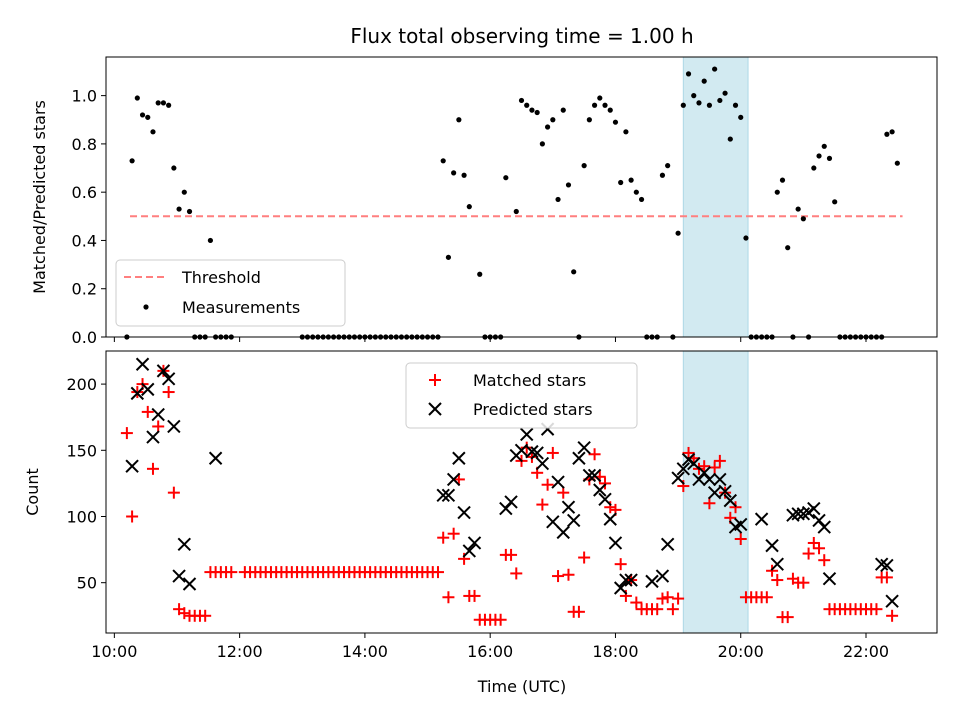 The width and height of the screenshot is (960, 720). What do you see at coordinates (490, 339) in the screenshot?
I see `top-x-ticks` at bounding box center [490, 339].